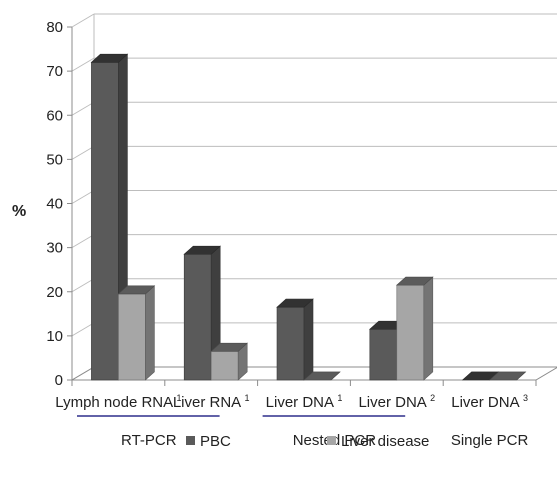 This screenshot has height=479, width=557. I want to click on group-labels: RT-PCR Nested PCR Single PCR, so click(303, 432).